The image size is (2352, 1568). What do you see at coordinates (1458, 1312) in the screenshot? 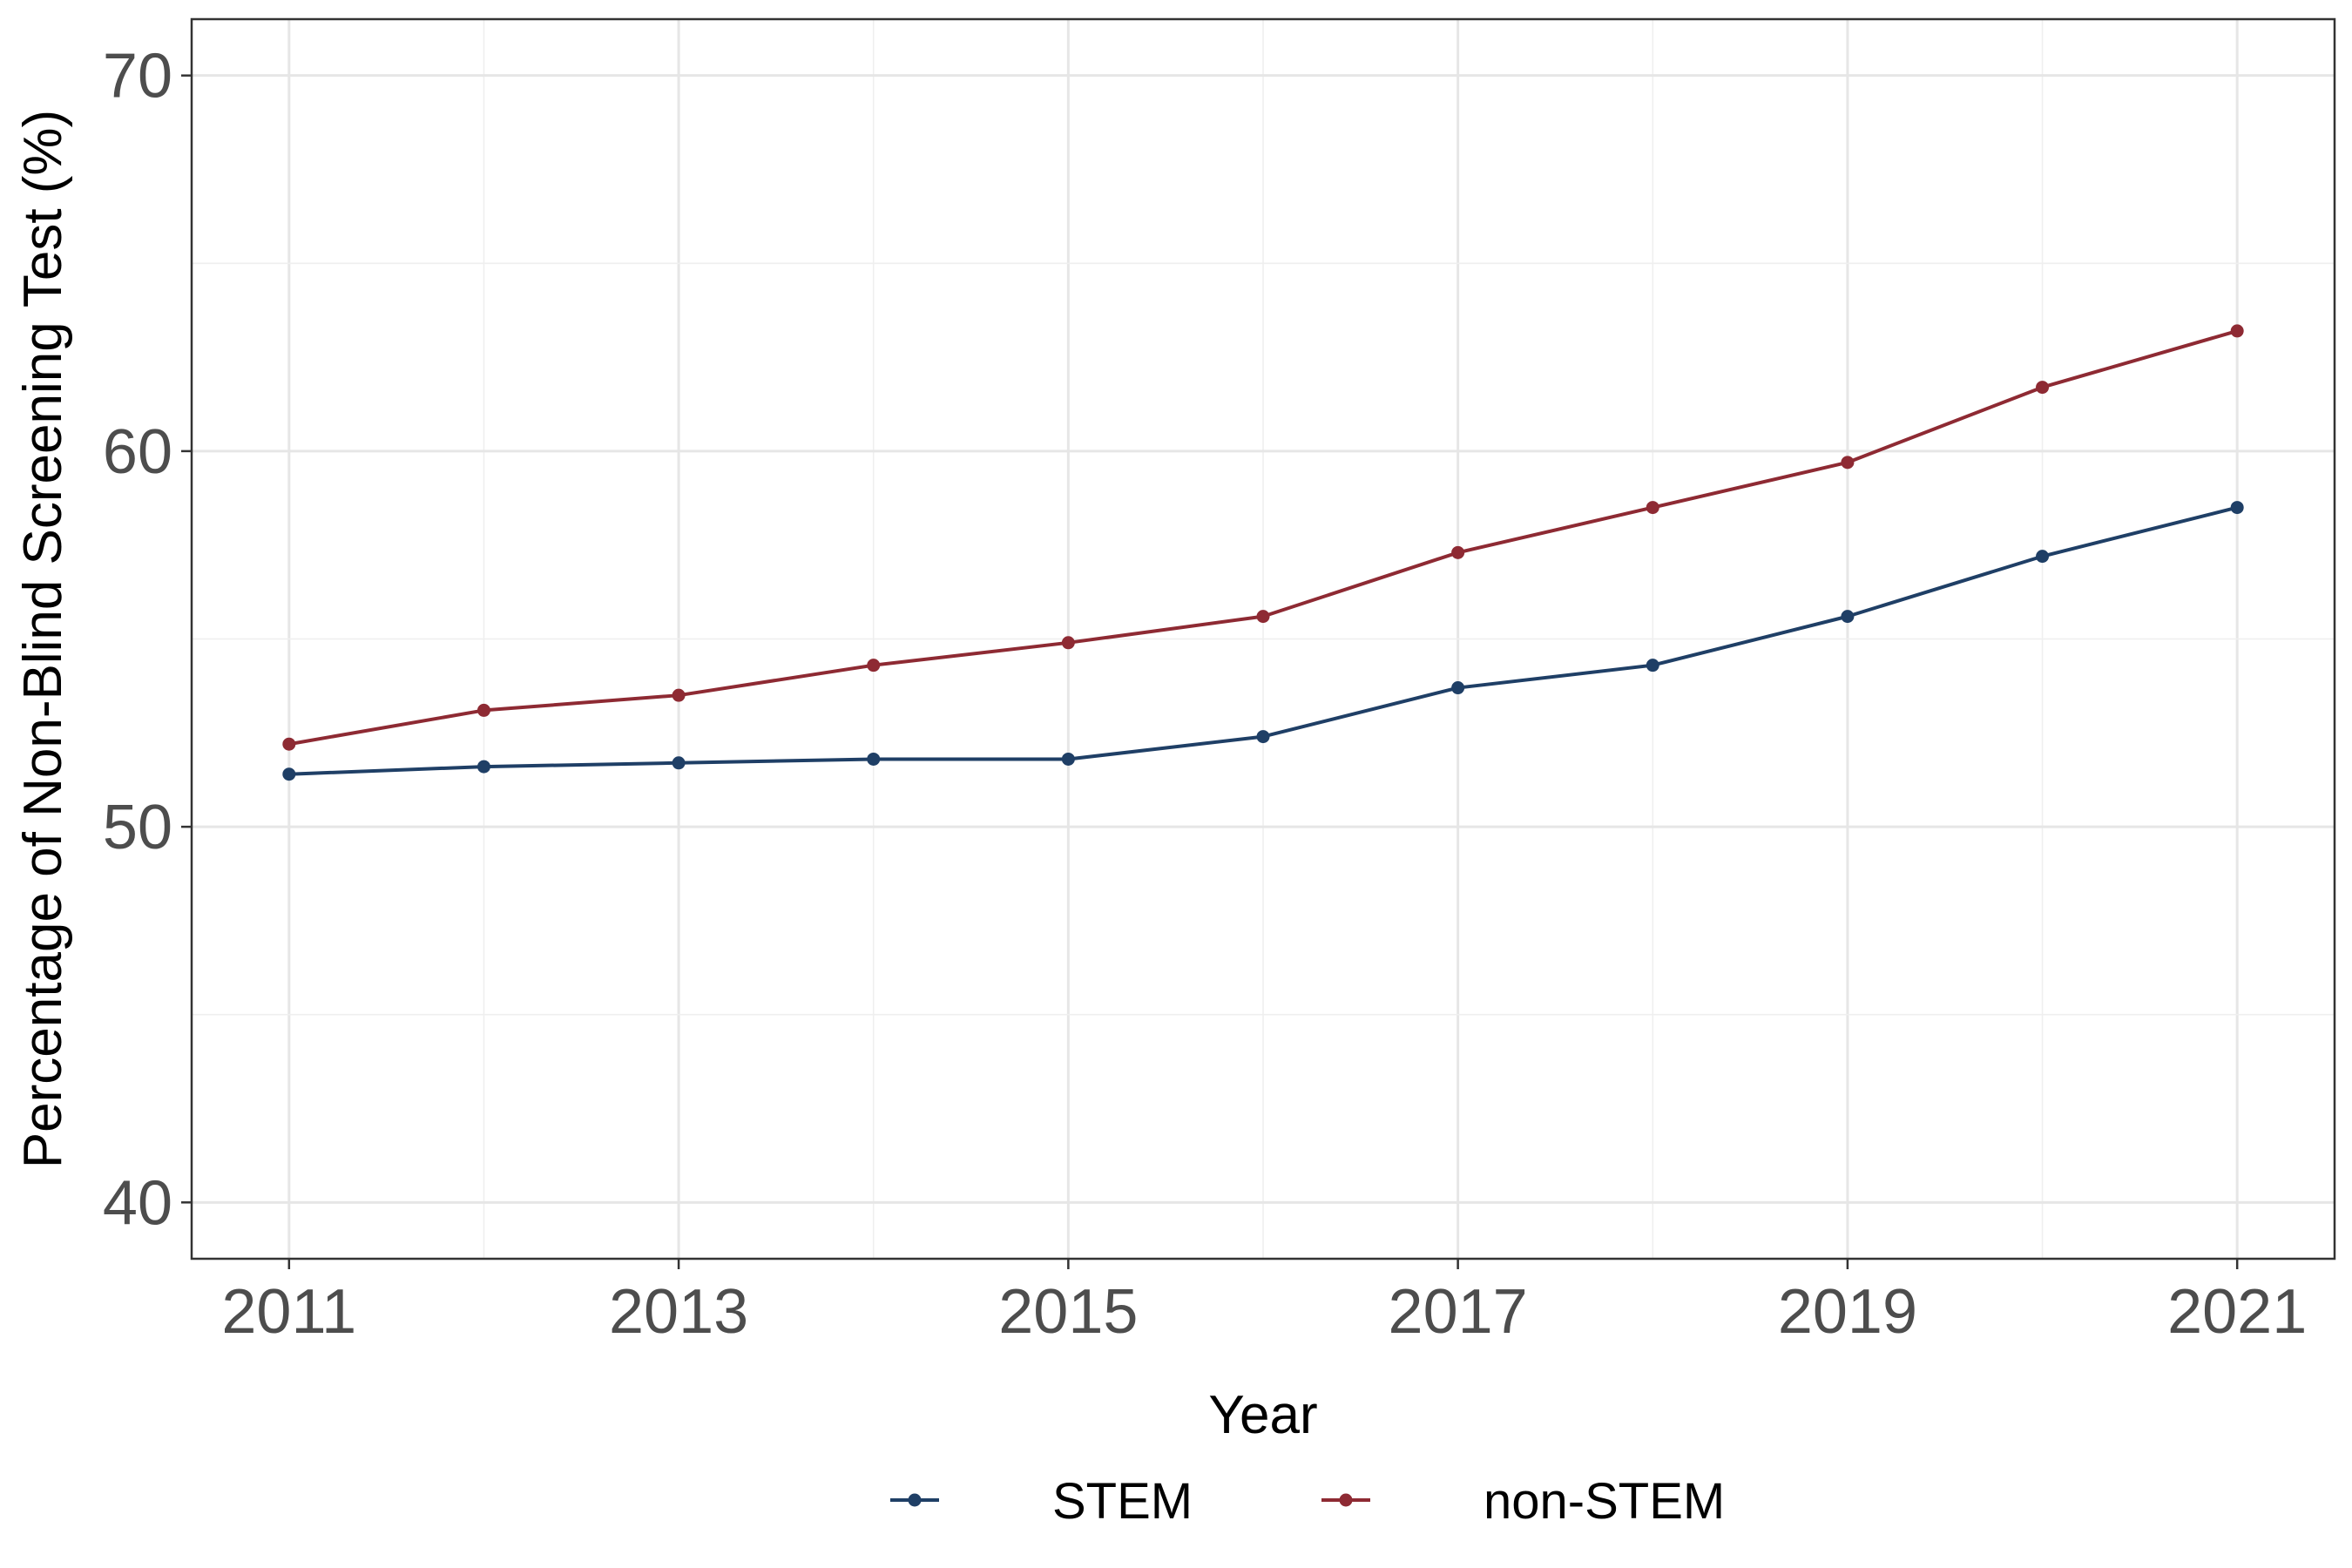
I see `x-tick-label: 2017` at bounding box center [1458, 1312].